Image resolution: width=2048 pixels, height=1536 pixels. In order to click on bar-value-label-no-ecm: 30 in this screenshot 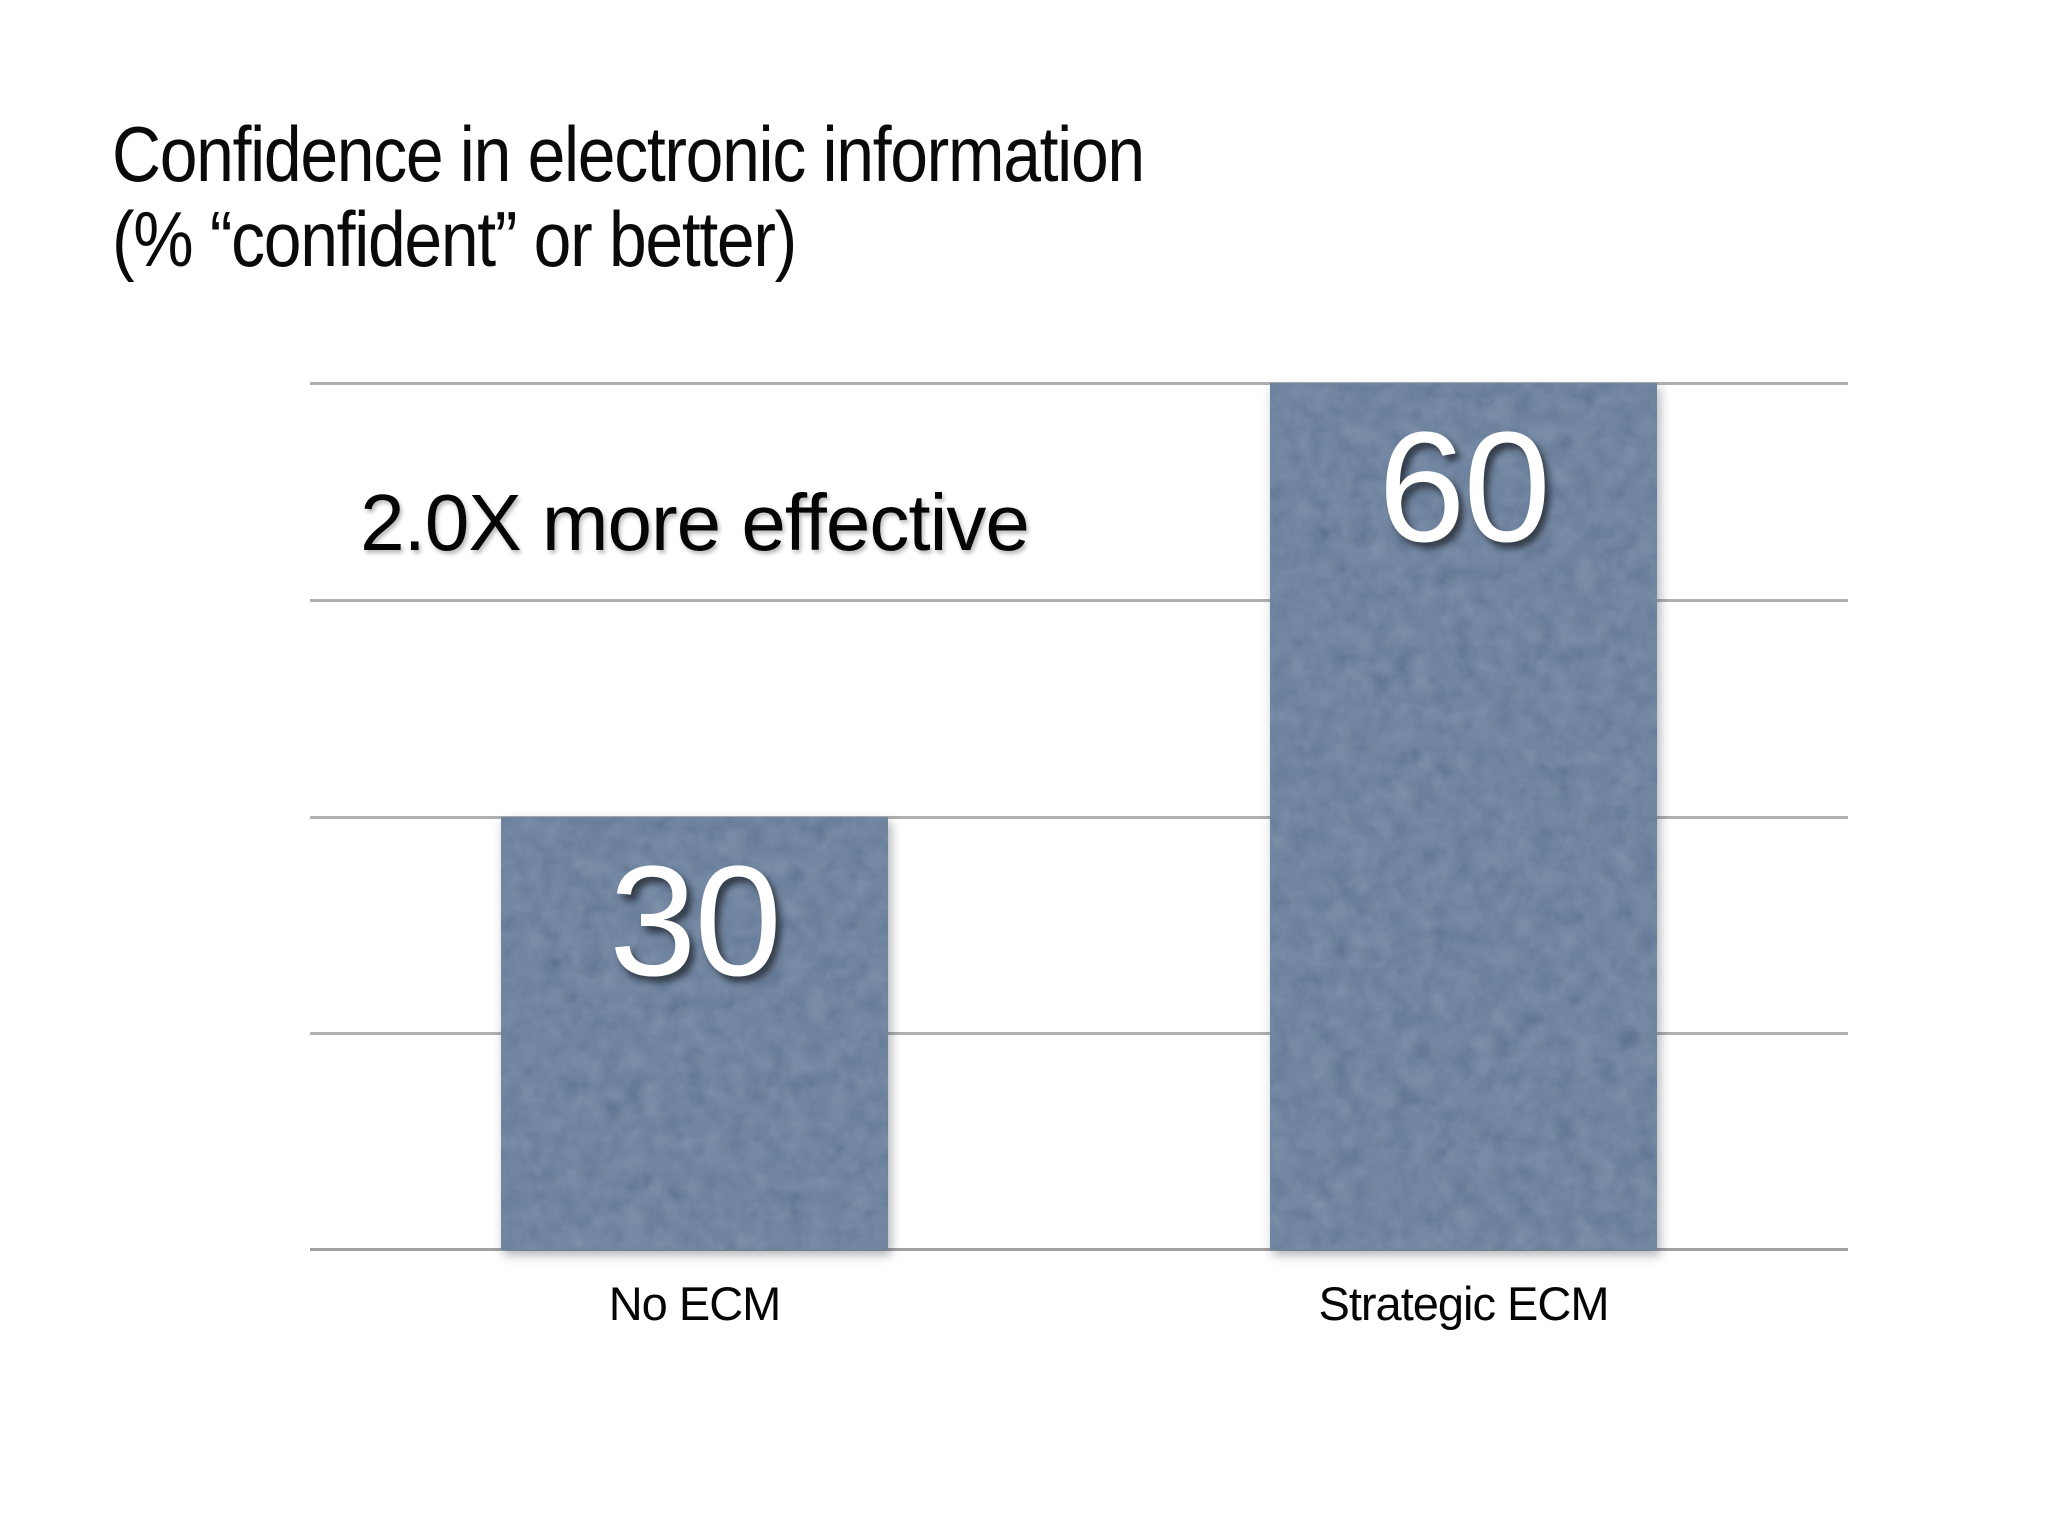, I will do `click(695, 921)`.